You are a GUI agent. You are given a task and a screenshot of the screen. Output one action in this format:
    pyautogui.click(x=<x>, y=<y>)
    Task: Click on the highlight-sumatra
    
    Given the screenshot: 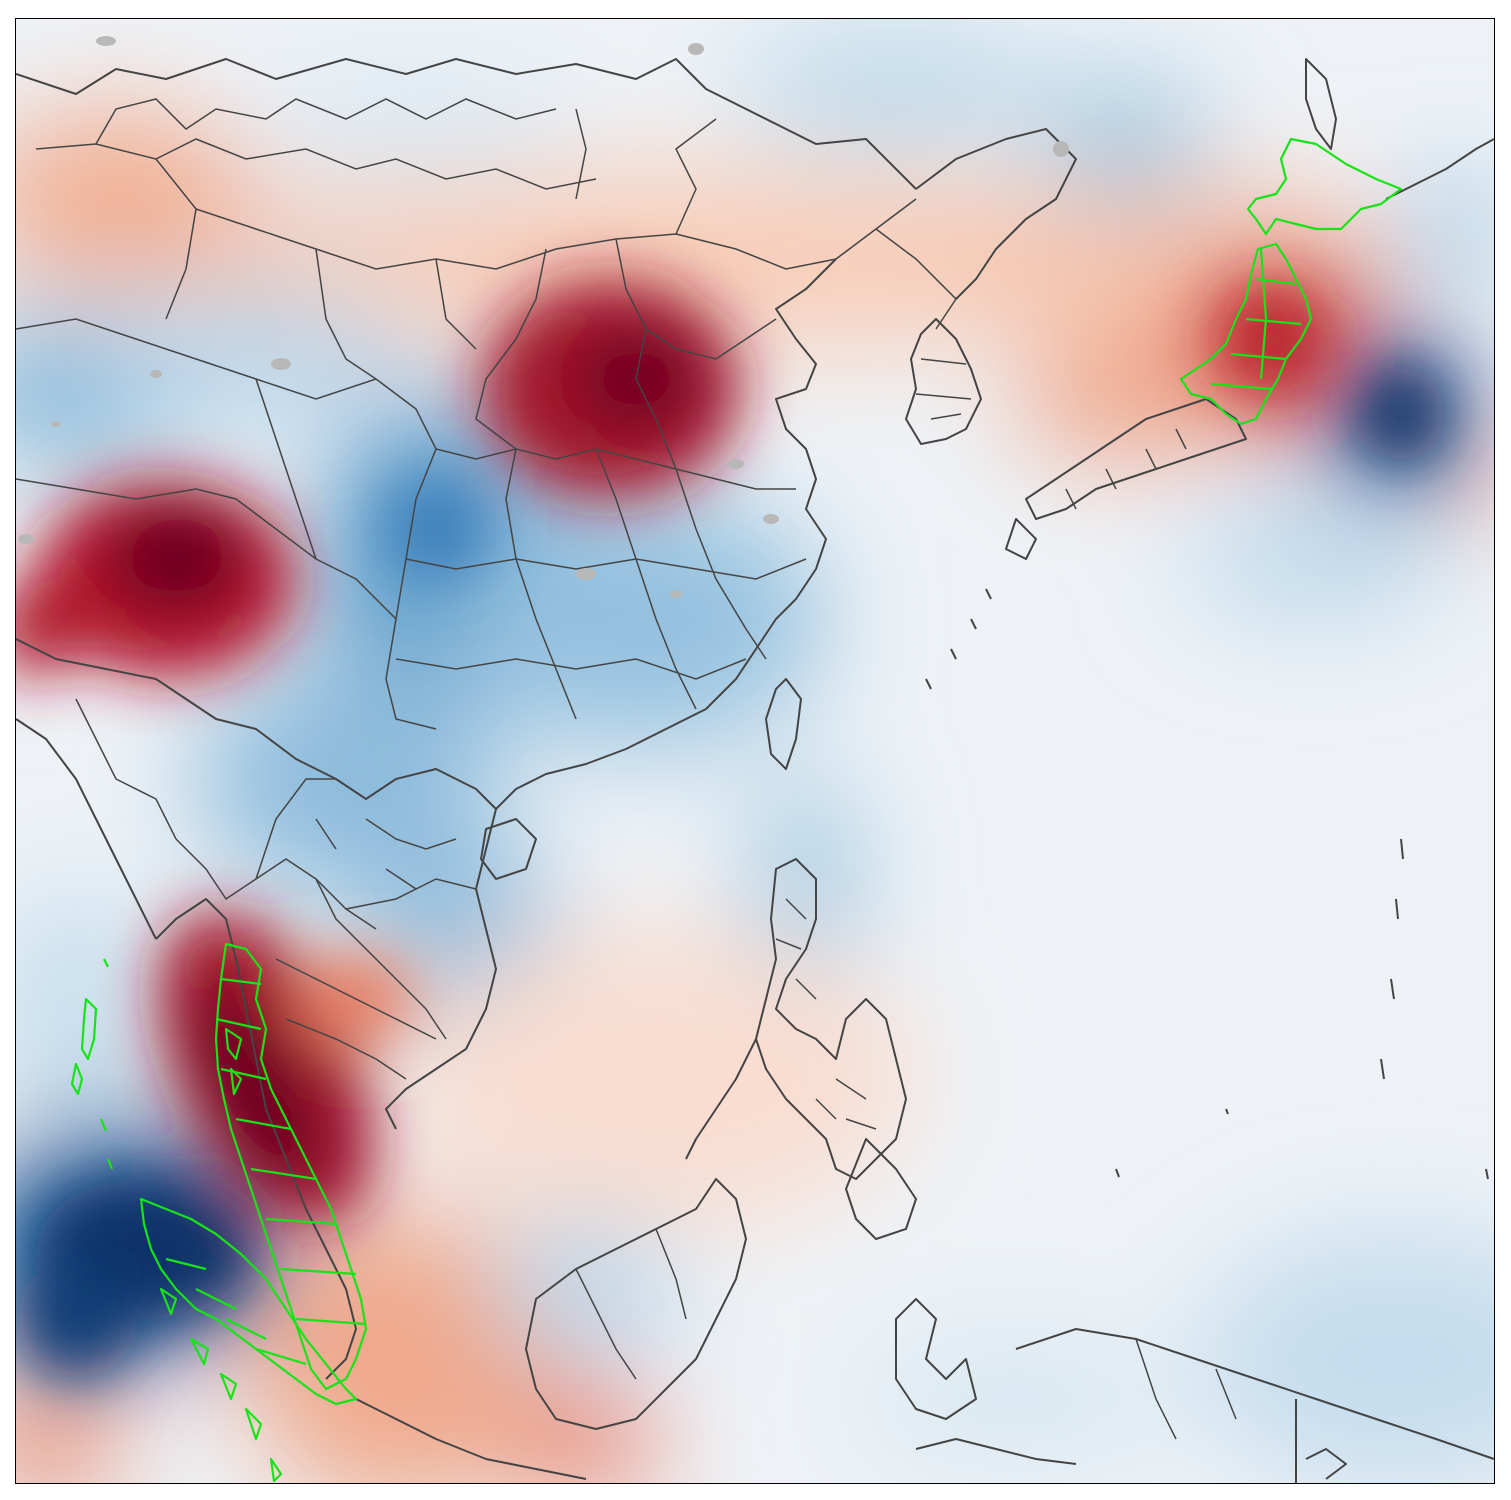 What is the action you would take?
    pyautogui.click(x=248, y=1301)
    